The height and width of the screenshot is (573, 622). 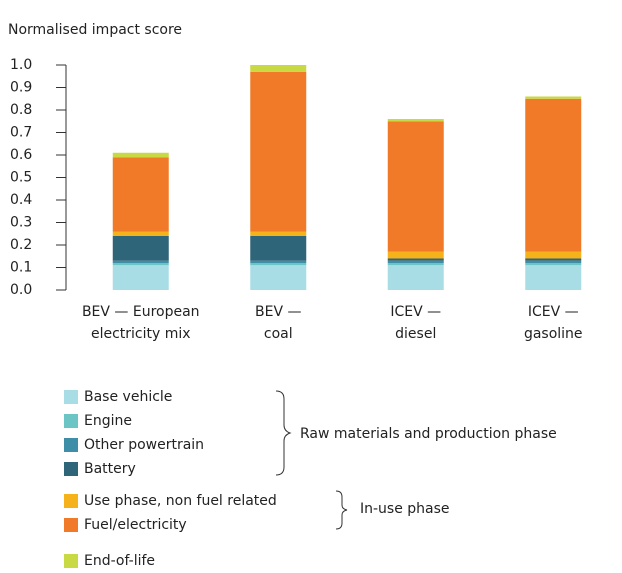 I want to click on group-label: Raw materials and production phase, so click(x=428, y=434).